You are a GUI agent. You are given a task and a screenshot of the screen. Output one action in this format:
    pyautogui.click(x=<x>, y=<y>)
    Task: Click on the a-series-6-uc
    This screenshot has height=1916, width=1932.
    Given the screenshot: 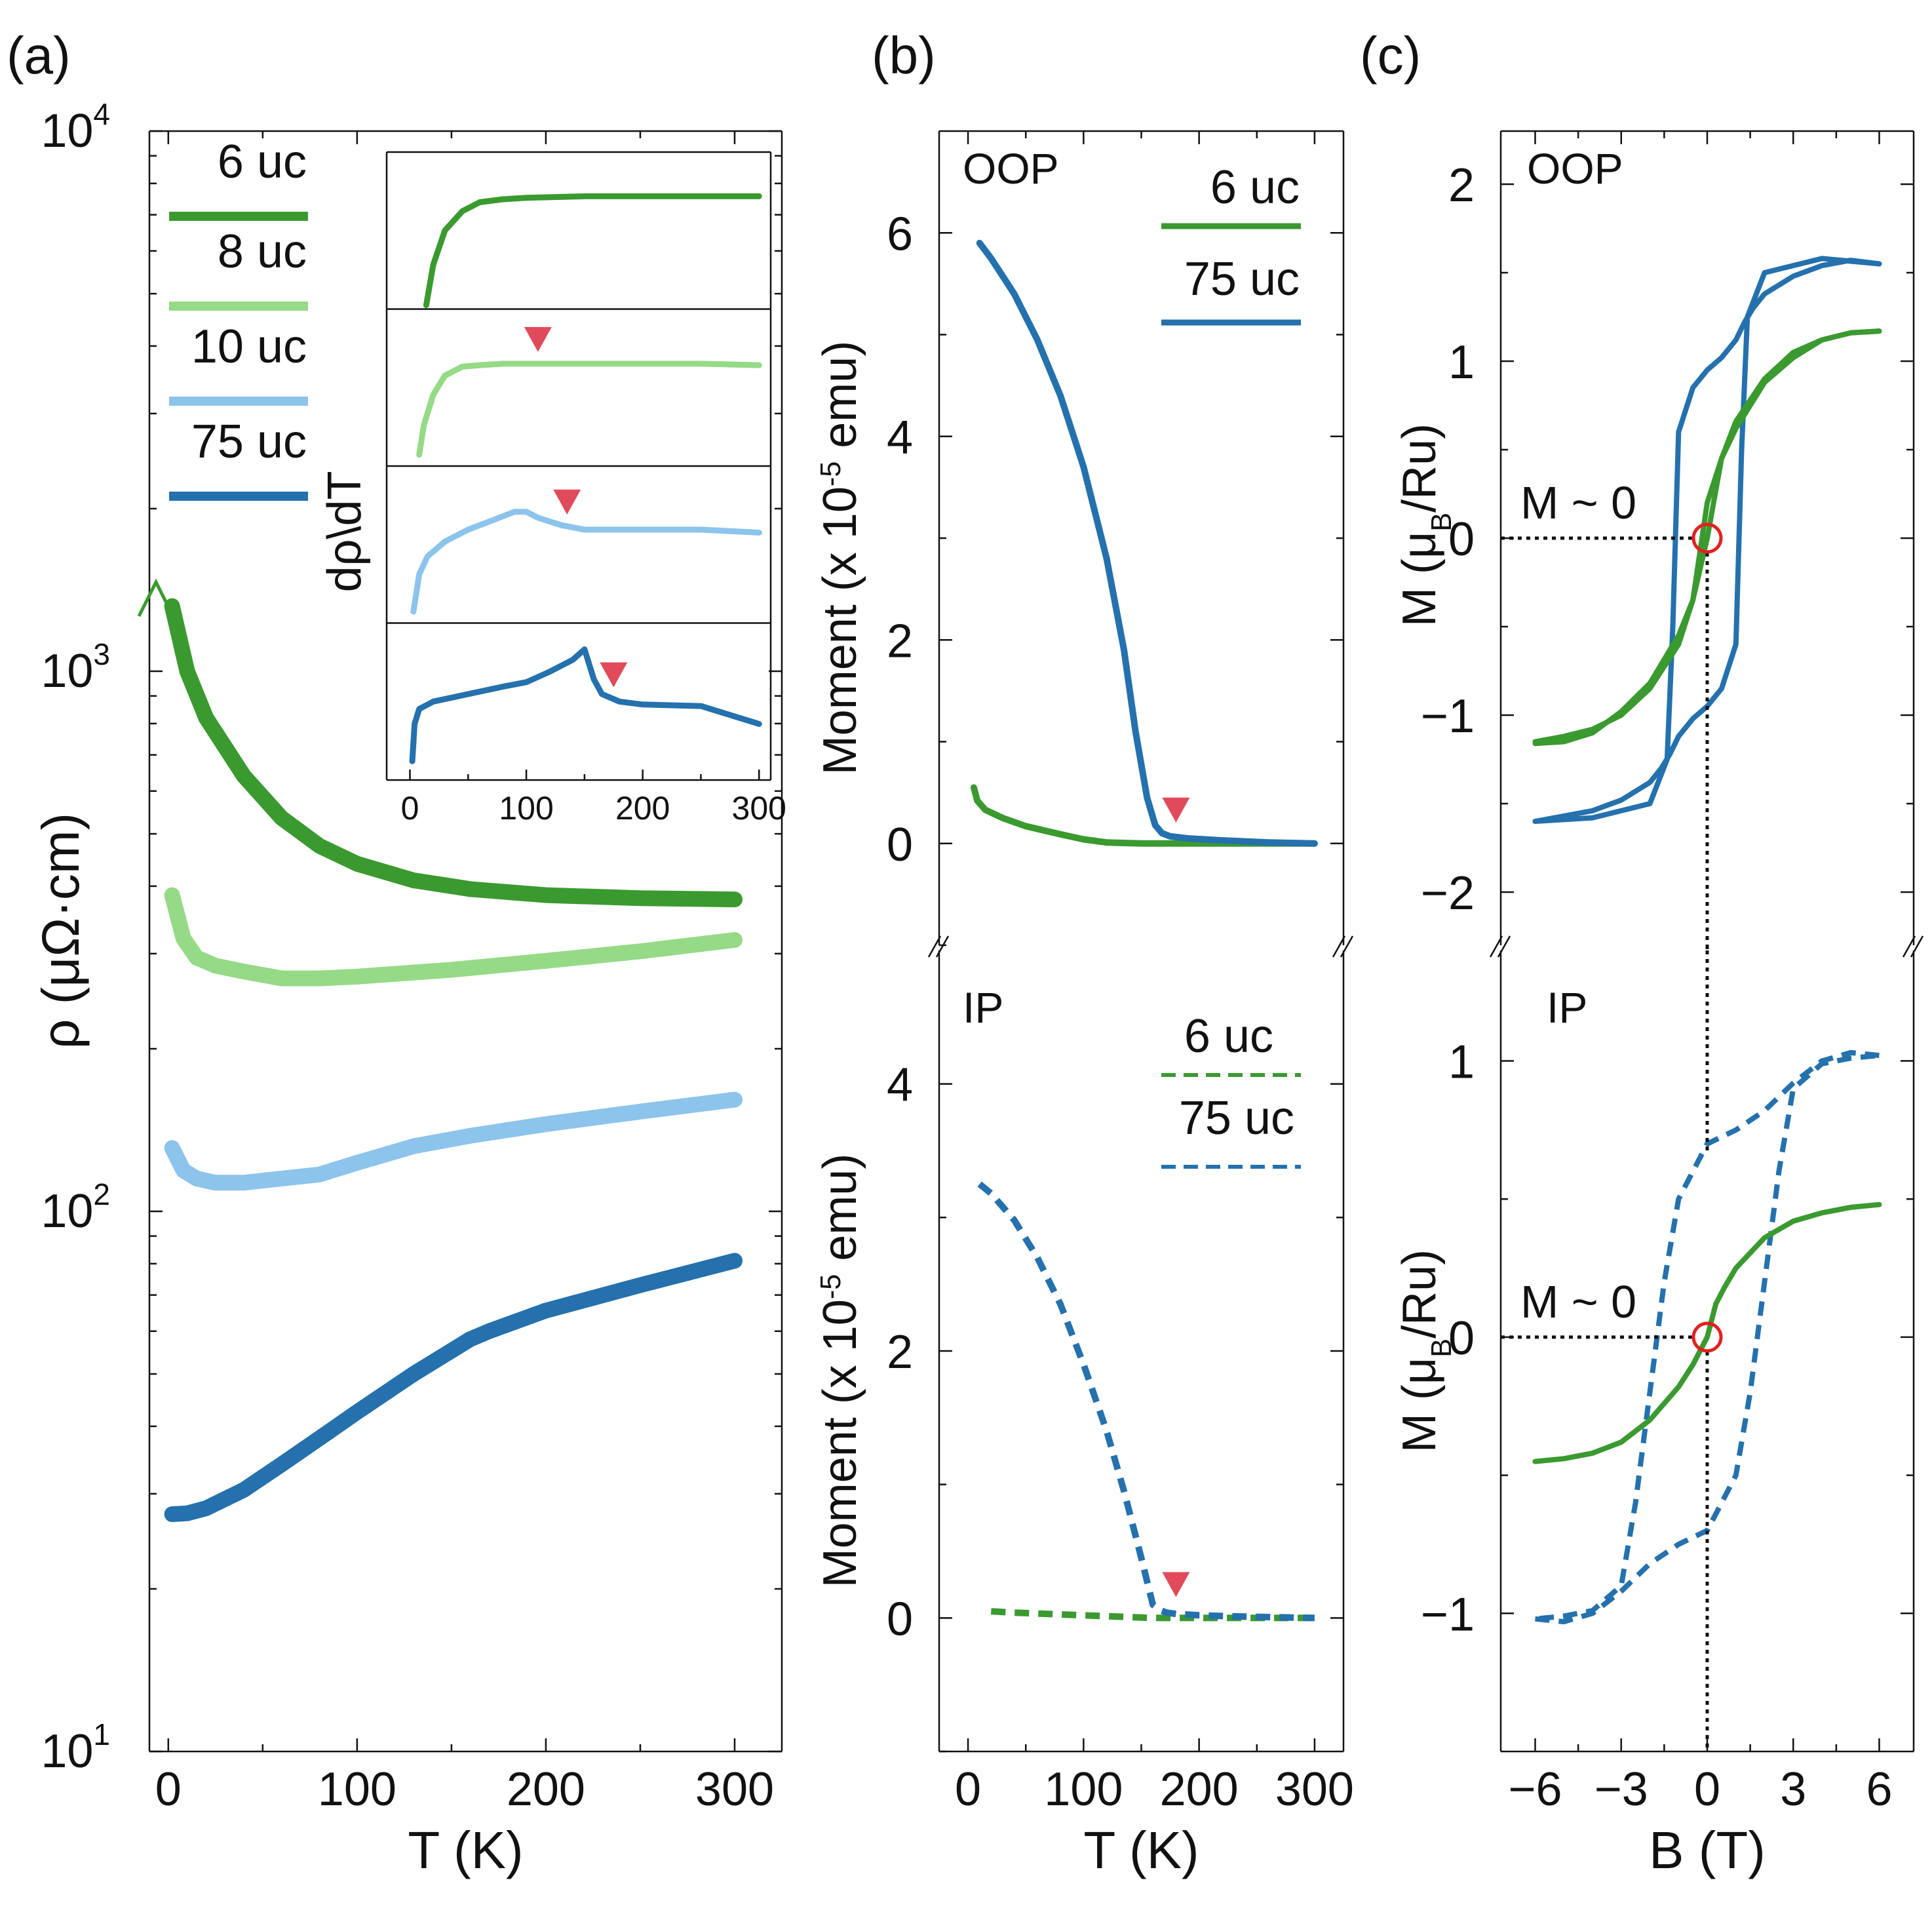 What is the action you would take?
    pyautogui.click(x=453, y=753)
    